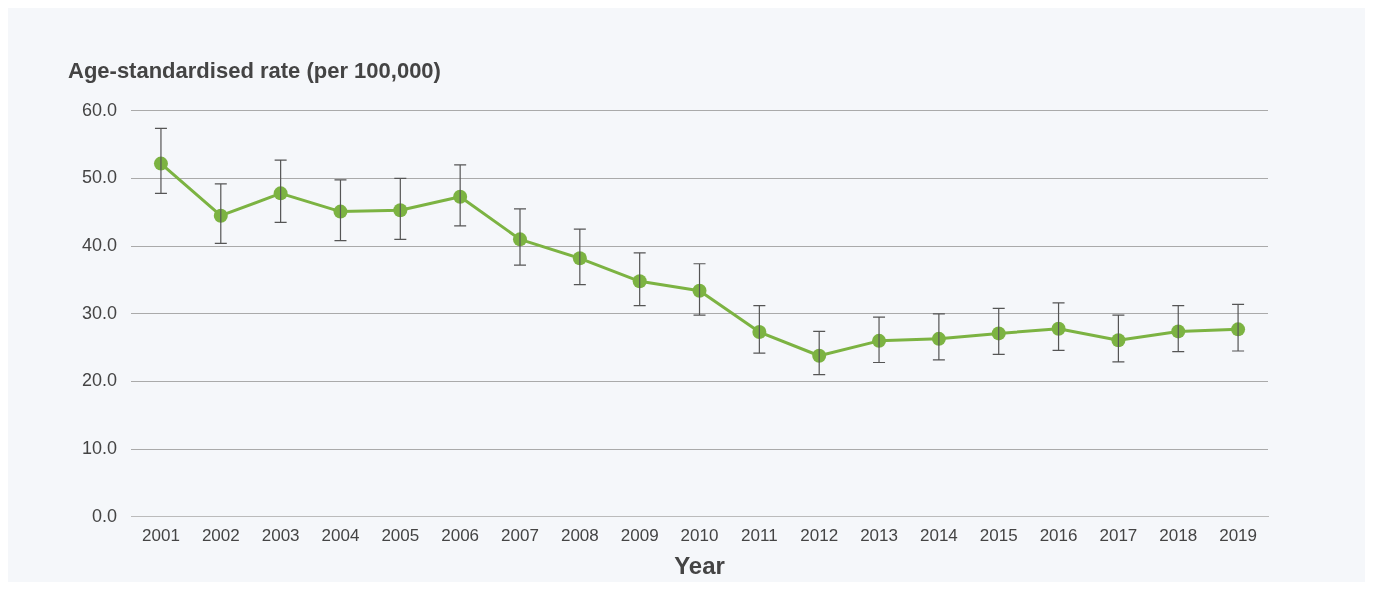  Describe the element at coordinates (280, 535) in the screenshot. I see `x-tick-label: 2003` at that location.